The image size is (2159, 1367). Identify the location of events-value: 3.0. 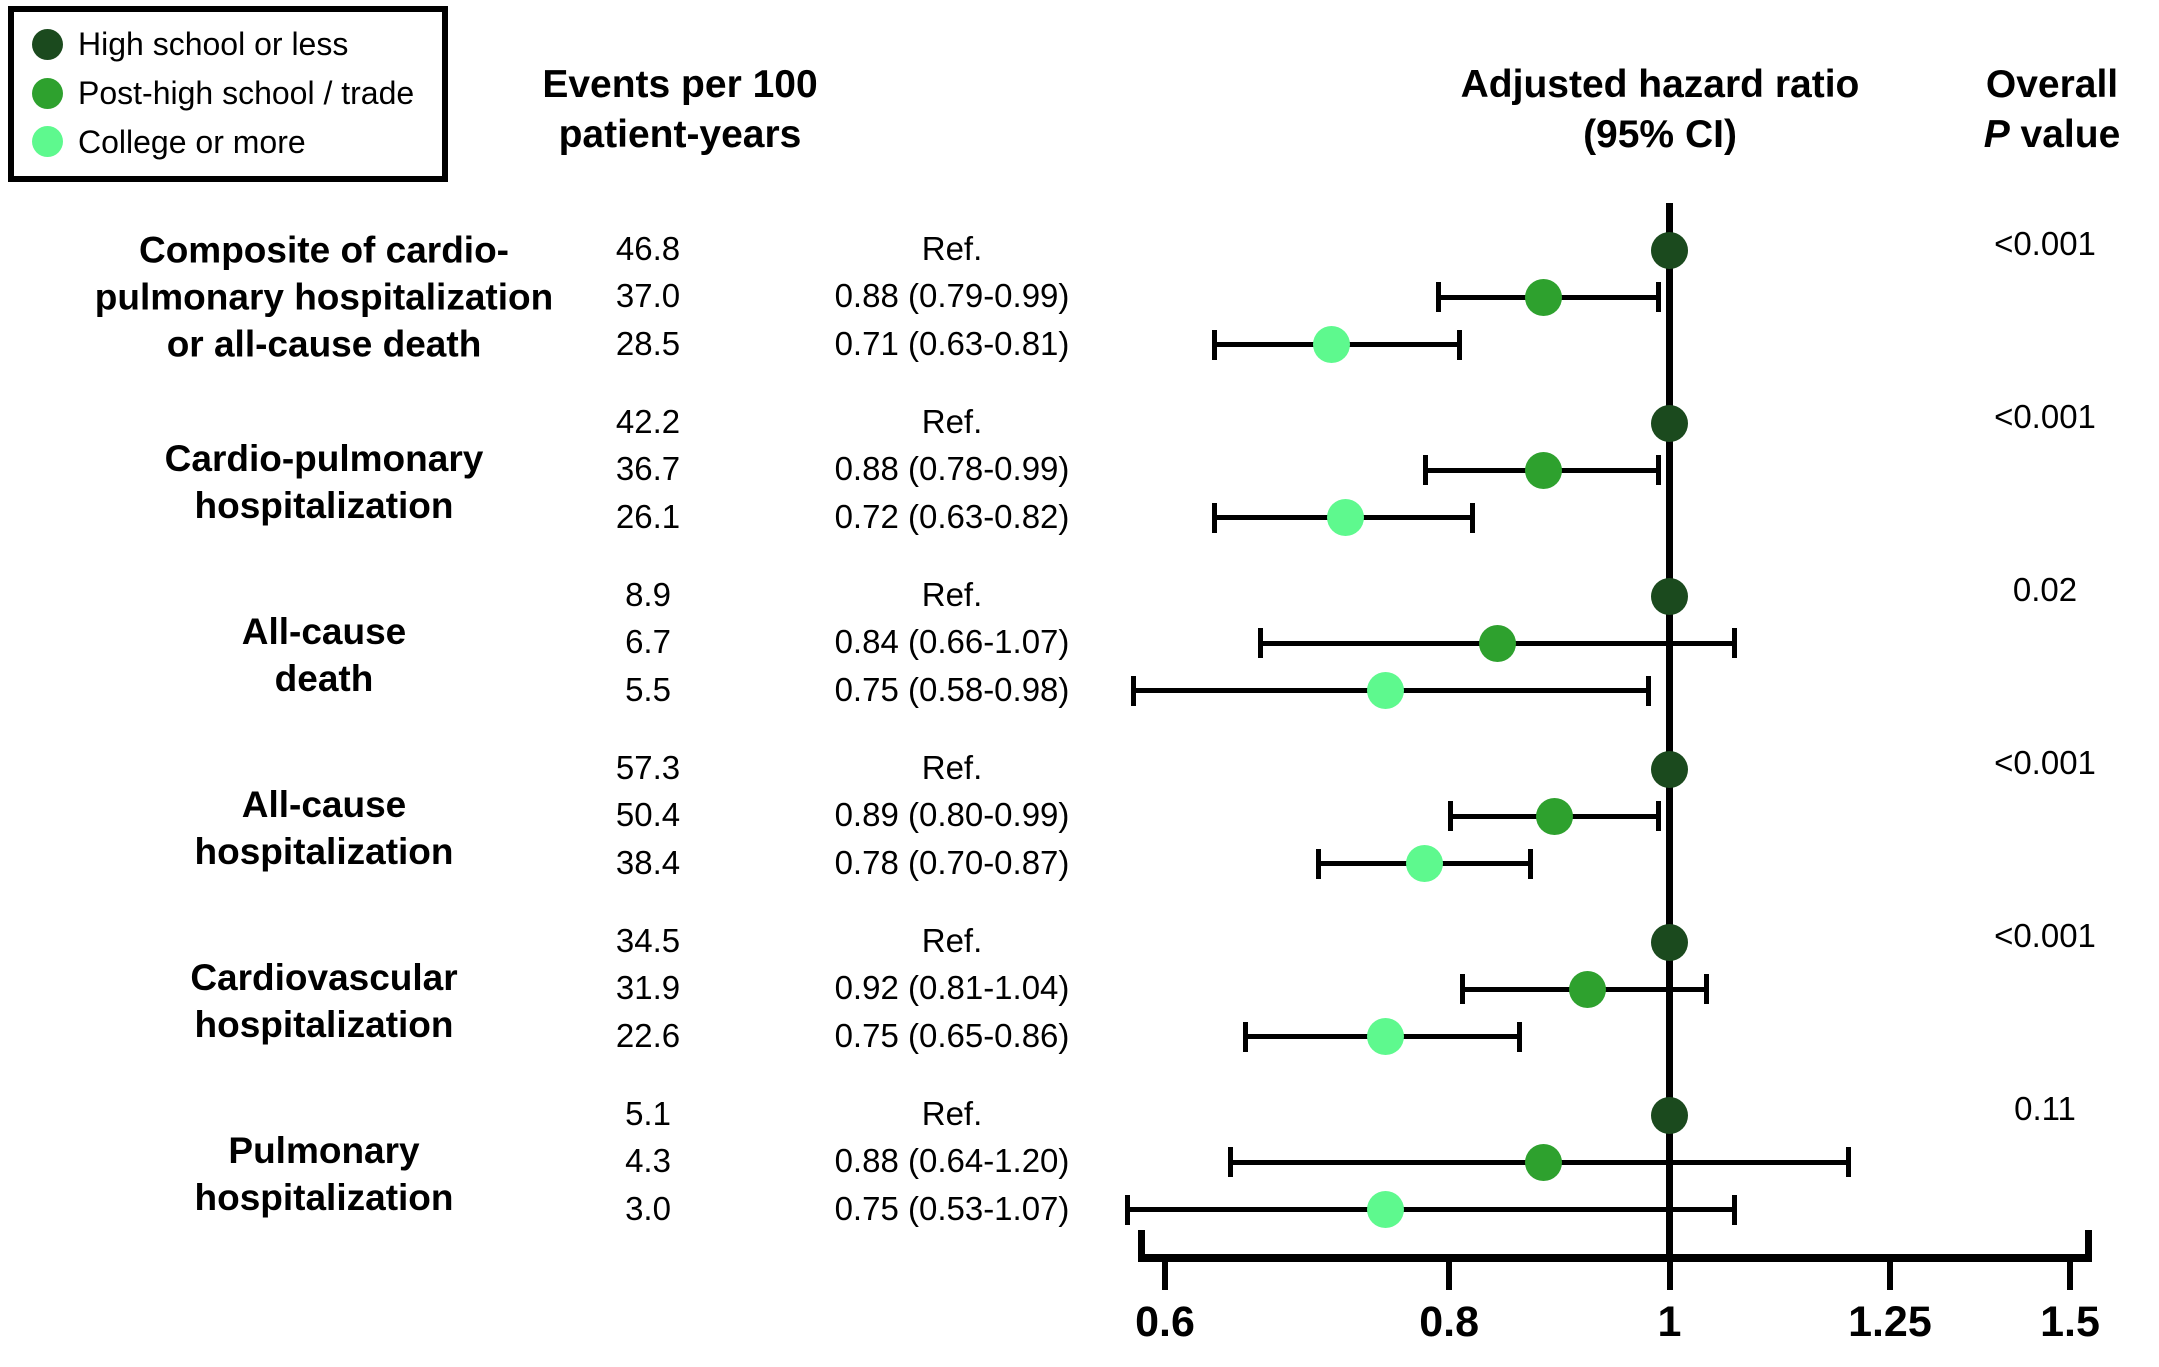
(648, 1208).